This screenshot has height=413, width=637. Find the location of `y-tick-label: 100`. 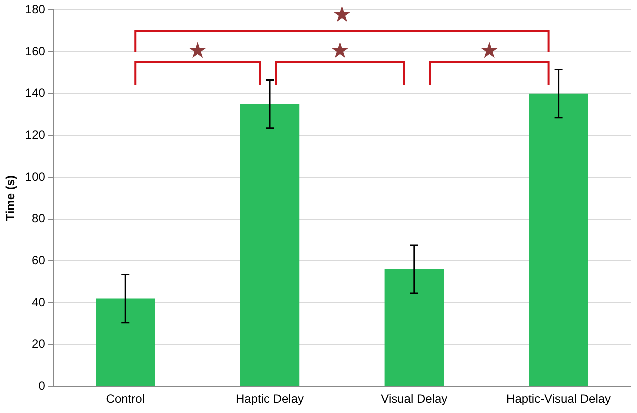

y-tick-label: 100 is located at coordinates (35, 177).